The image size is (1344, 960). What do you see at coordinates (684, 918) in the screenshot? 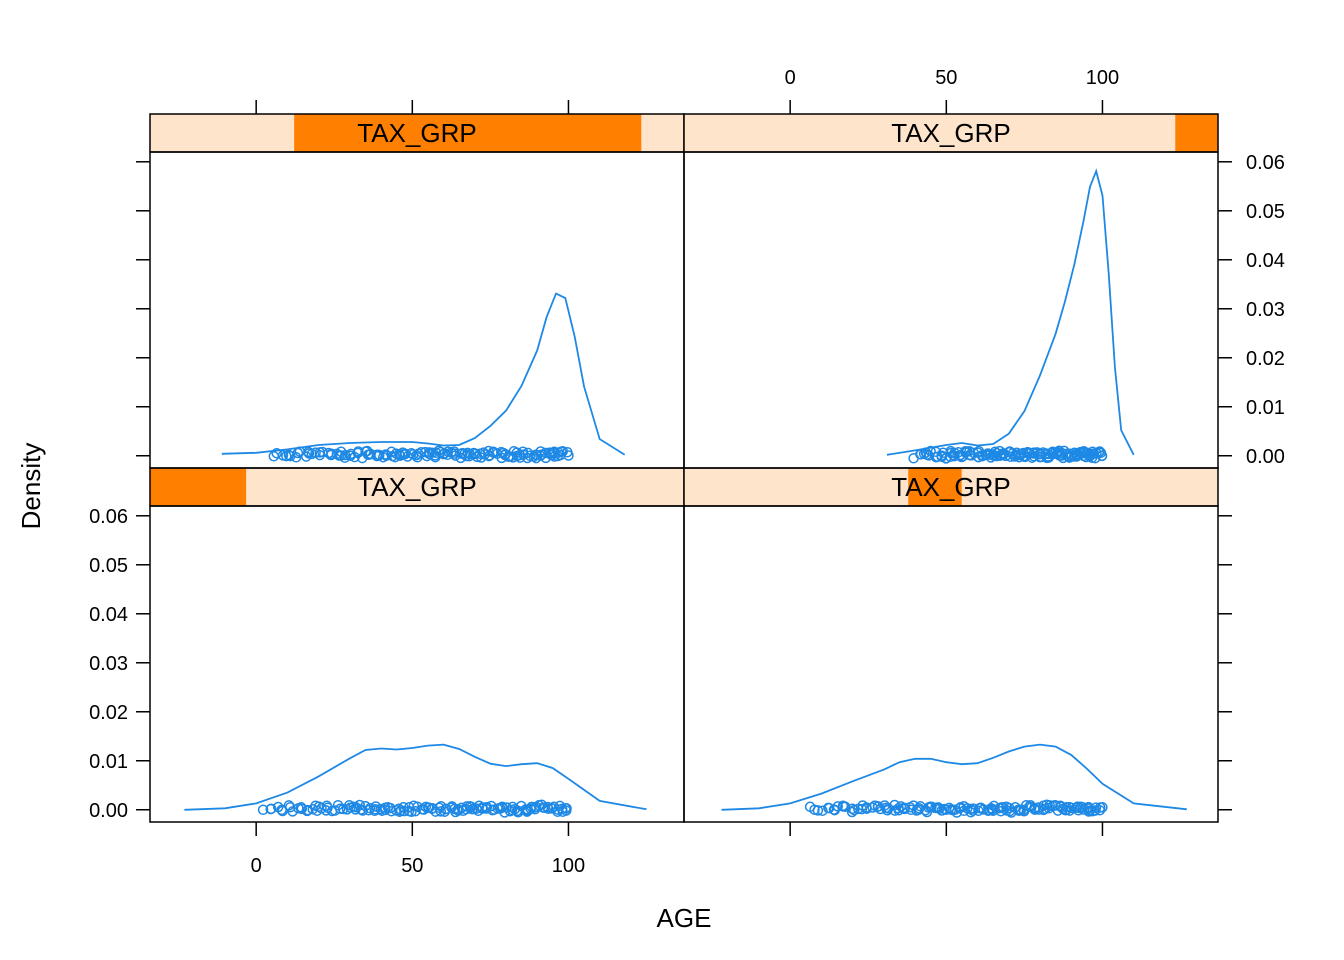
I see `x-axis-title: AGE` at bounding box center [684, 918].